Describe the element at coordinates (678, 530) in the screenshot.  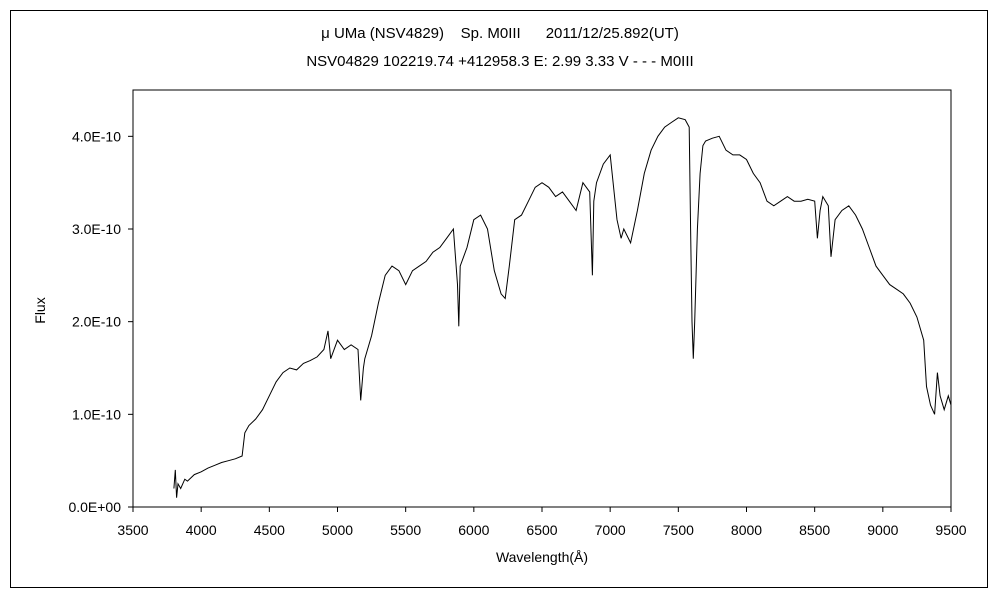
I see `x-tick-label: 7500` at that location.